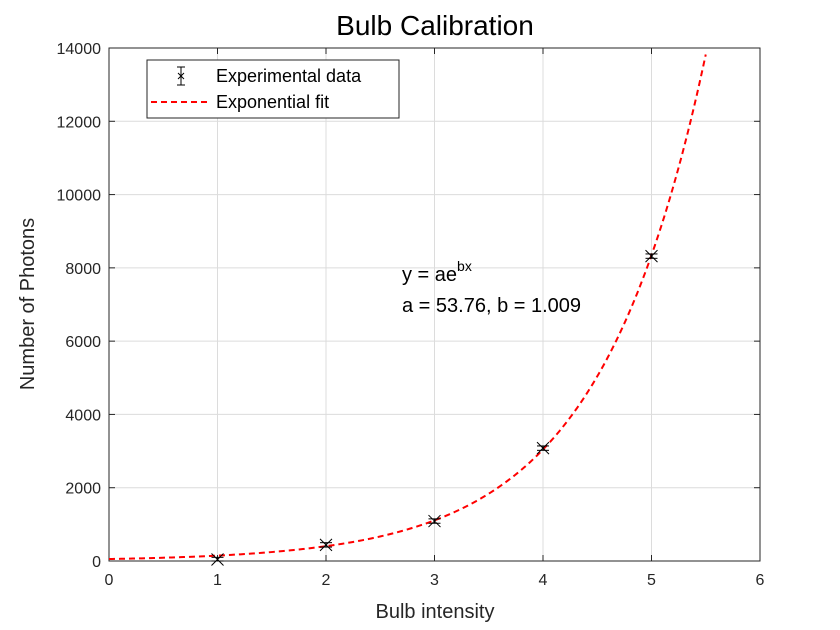 The width and height of the screenshot is (840, 630). I want to click on x-tick-label: 0, so click(109, 580).